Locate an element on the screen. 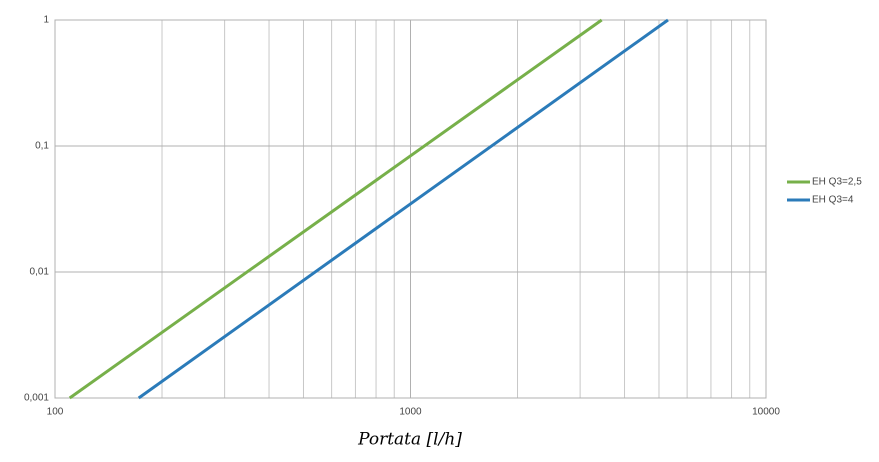 Image resolution: width=879 pixels, height=462 pixels. x-tick-label: 100 is located at coordinates (55, 412).